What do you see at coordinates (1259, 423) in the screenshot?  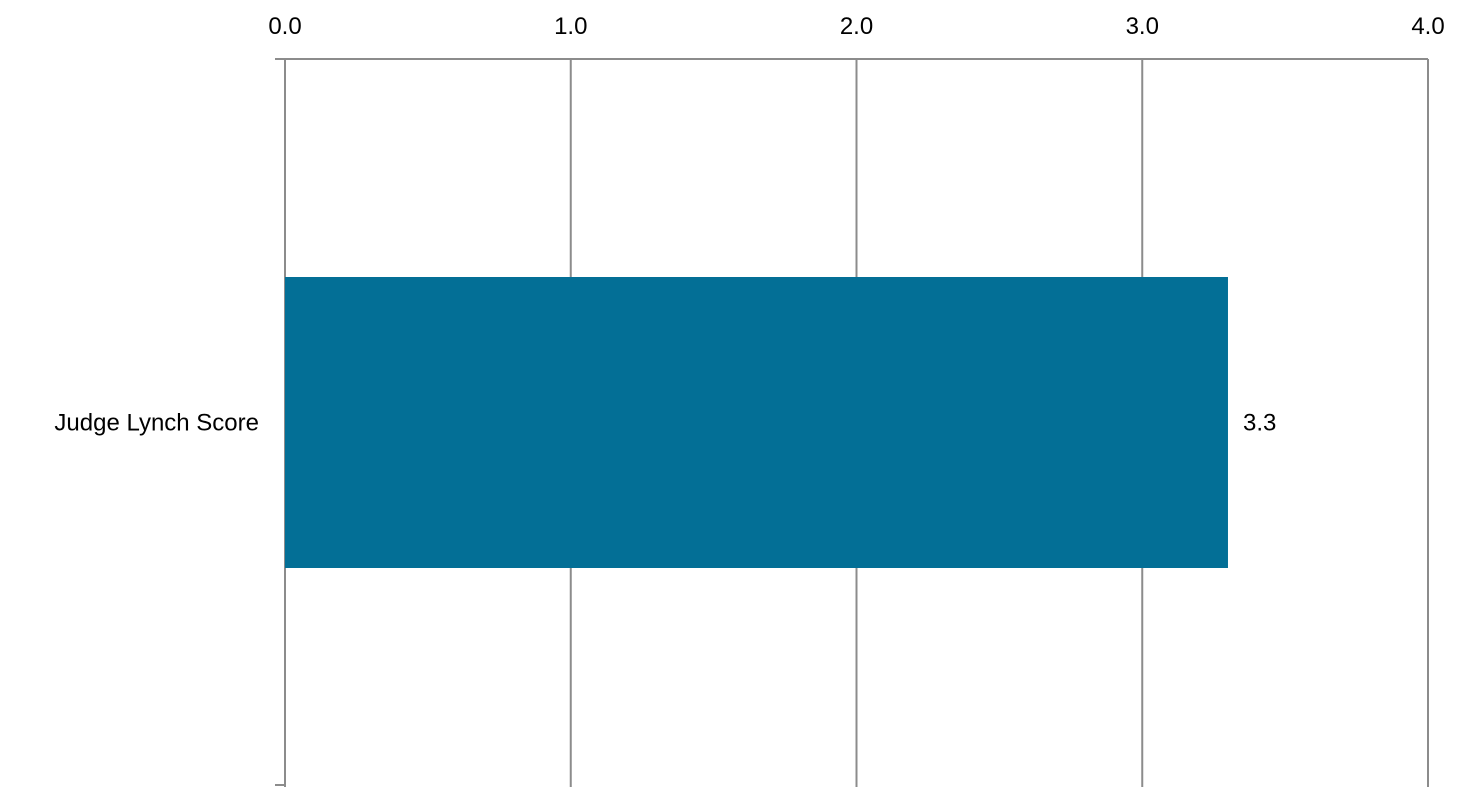 I see `data-label: 3.3` at bounding box center [1259, 423].